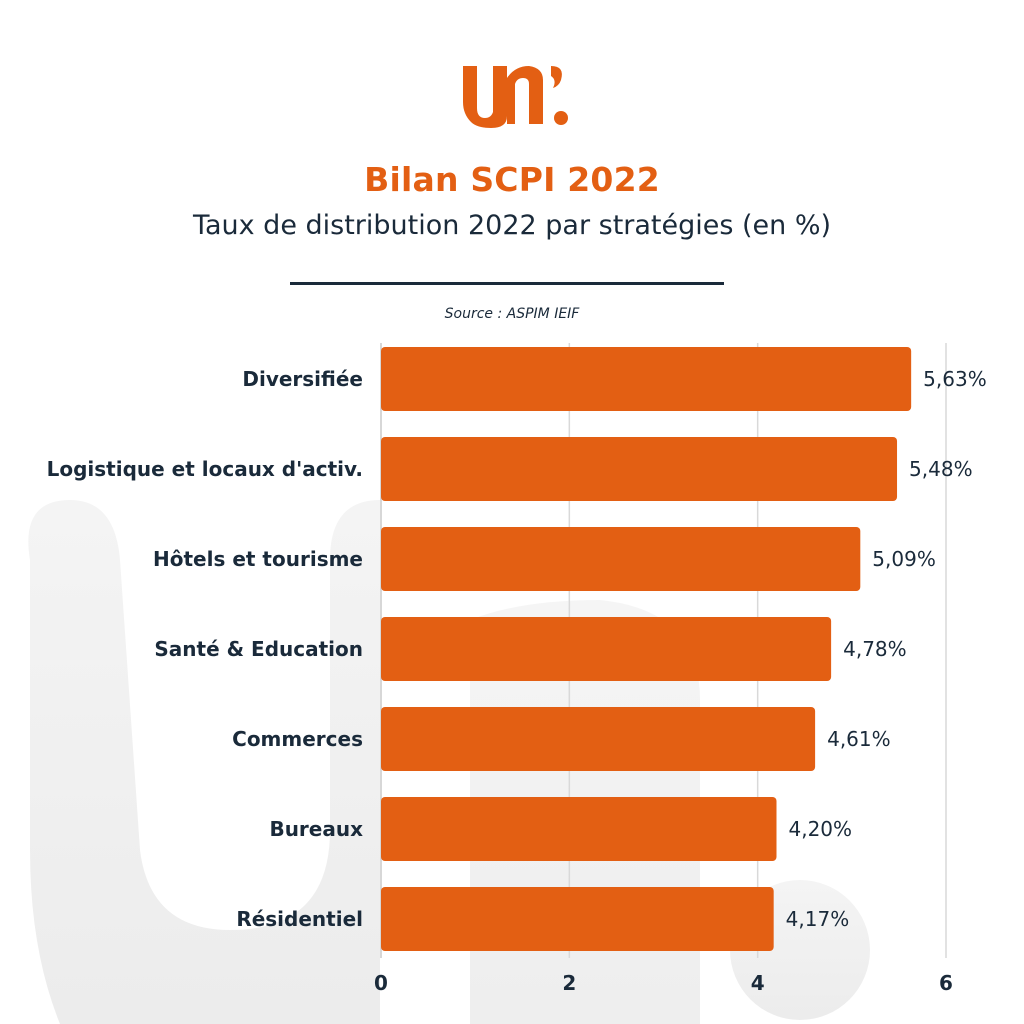 This screenshot has width=1024, height=1024. I want to click on category-label-4: Commerces, so click(297, 739).